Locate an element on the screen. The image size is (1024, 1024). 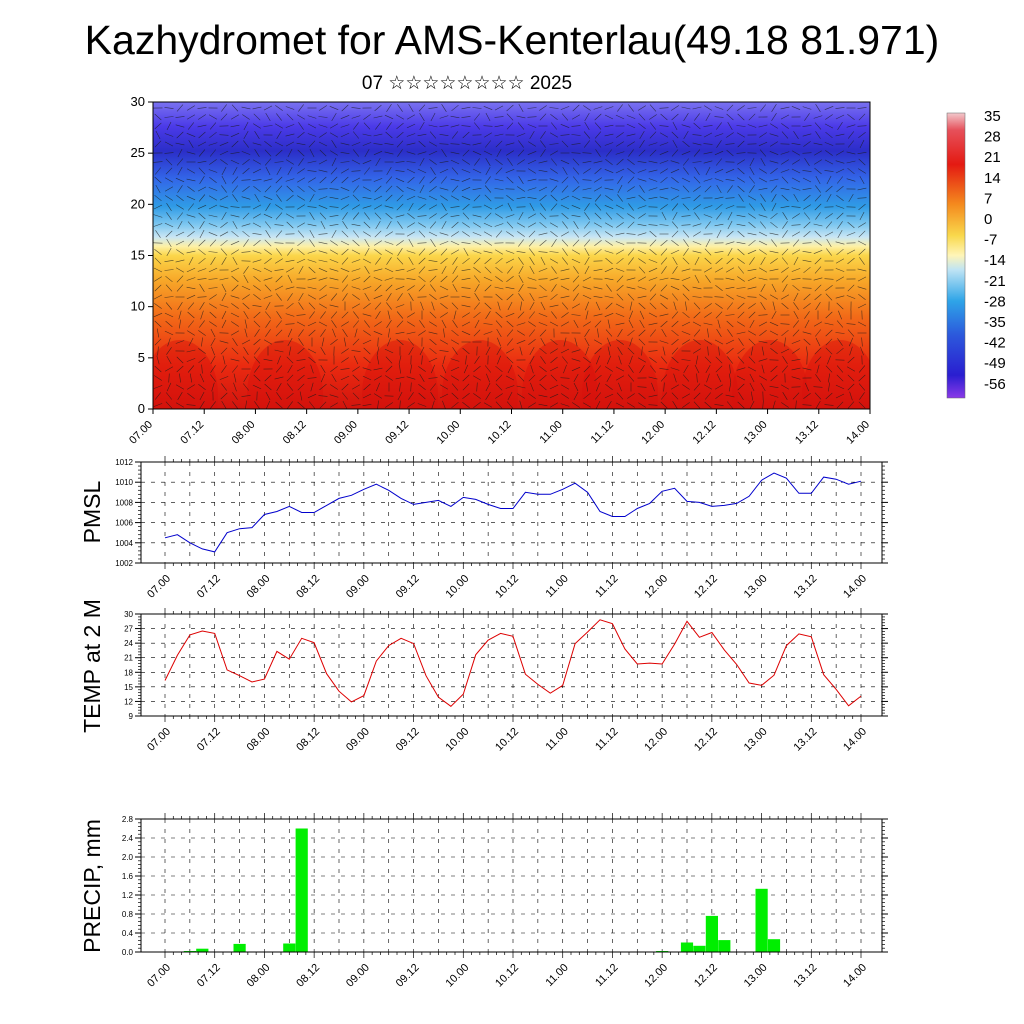
heatmap-y-tick-label: 25 is located at coordinates (138, 152).